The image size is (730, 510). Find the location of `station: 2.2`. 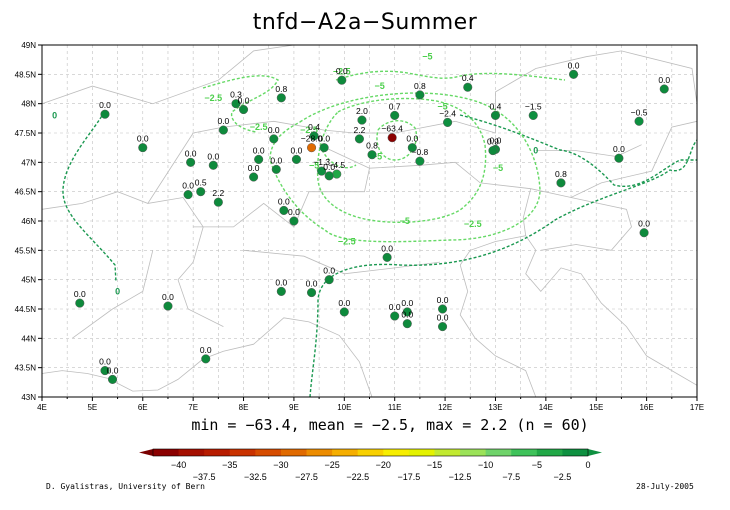

station: 2.2 is located at coordinates (218, 197).